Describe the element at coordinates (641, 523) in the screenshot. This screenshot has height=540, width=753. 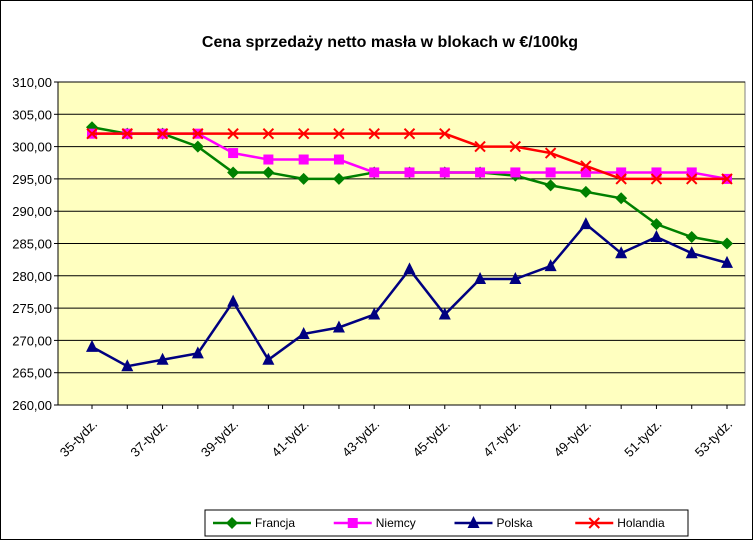
I see `legend-label: Holandia` at that location.